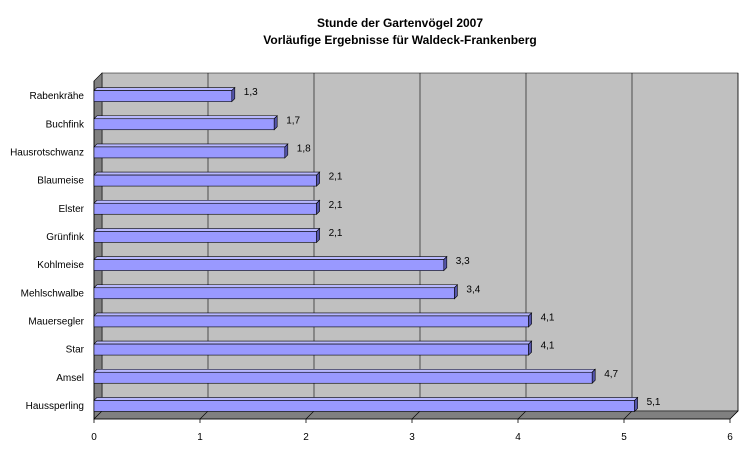 This screenshot has width=750, height=465. What do you see at coordinates (518, 437) in the screenshot?
I see `x-tick-label: 4` at bounding box center [518, 437].